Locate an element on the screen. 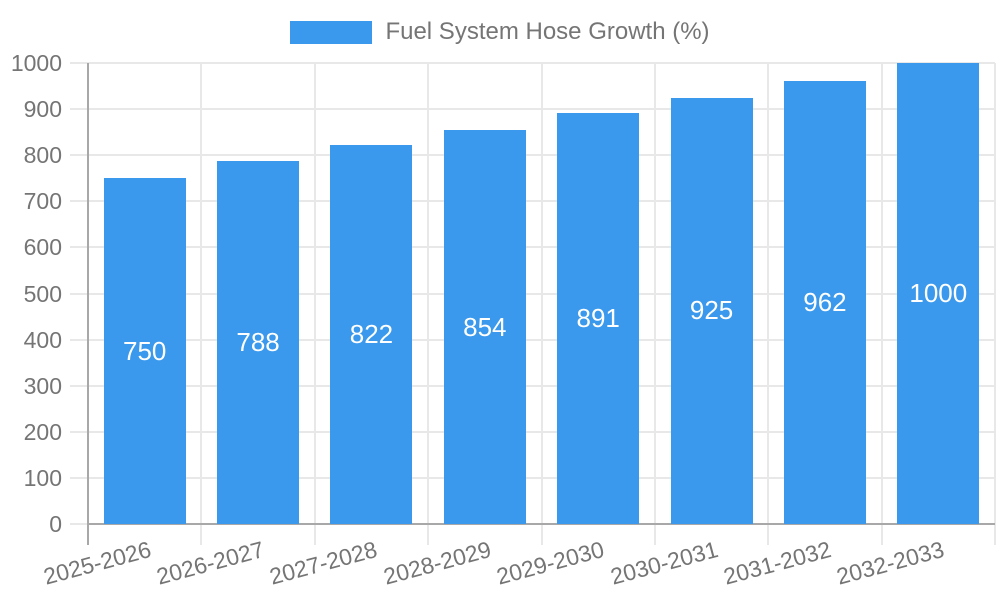 This screenshot has height=600, width=1000. bar: 925 is located at coordinates (711, 310).